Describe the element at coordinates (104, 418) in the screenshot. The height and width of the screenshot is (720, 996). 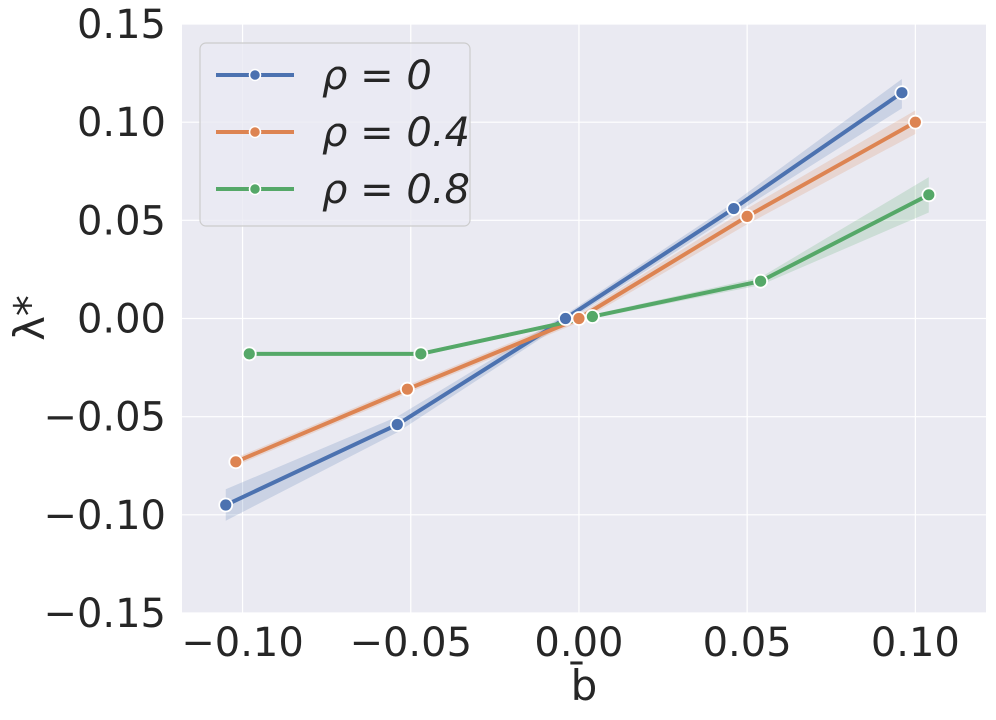
I see `y-tick-label: −0.05` at that location.